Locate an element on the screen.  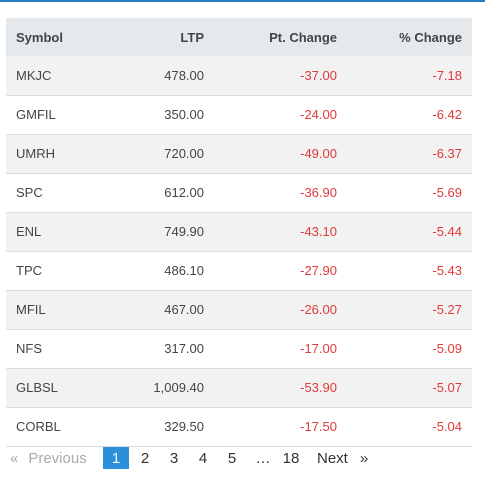
cell-symbol: GLBSL is located at coordinates (37, 387).